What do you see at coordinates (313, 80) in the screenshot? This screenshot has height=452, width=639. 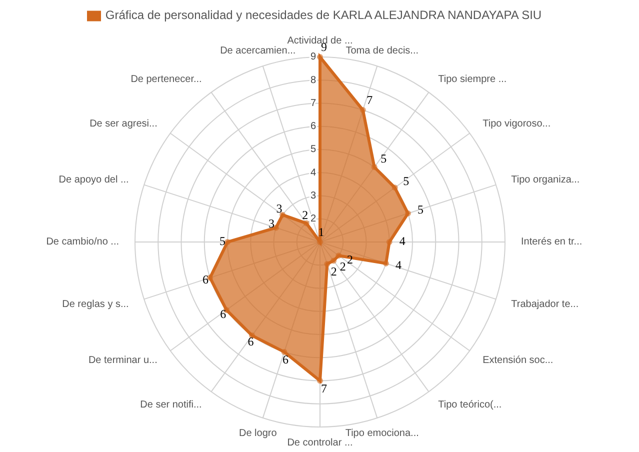 I see `y-tick-label: 8` at bounding box center [313, 80].